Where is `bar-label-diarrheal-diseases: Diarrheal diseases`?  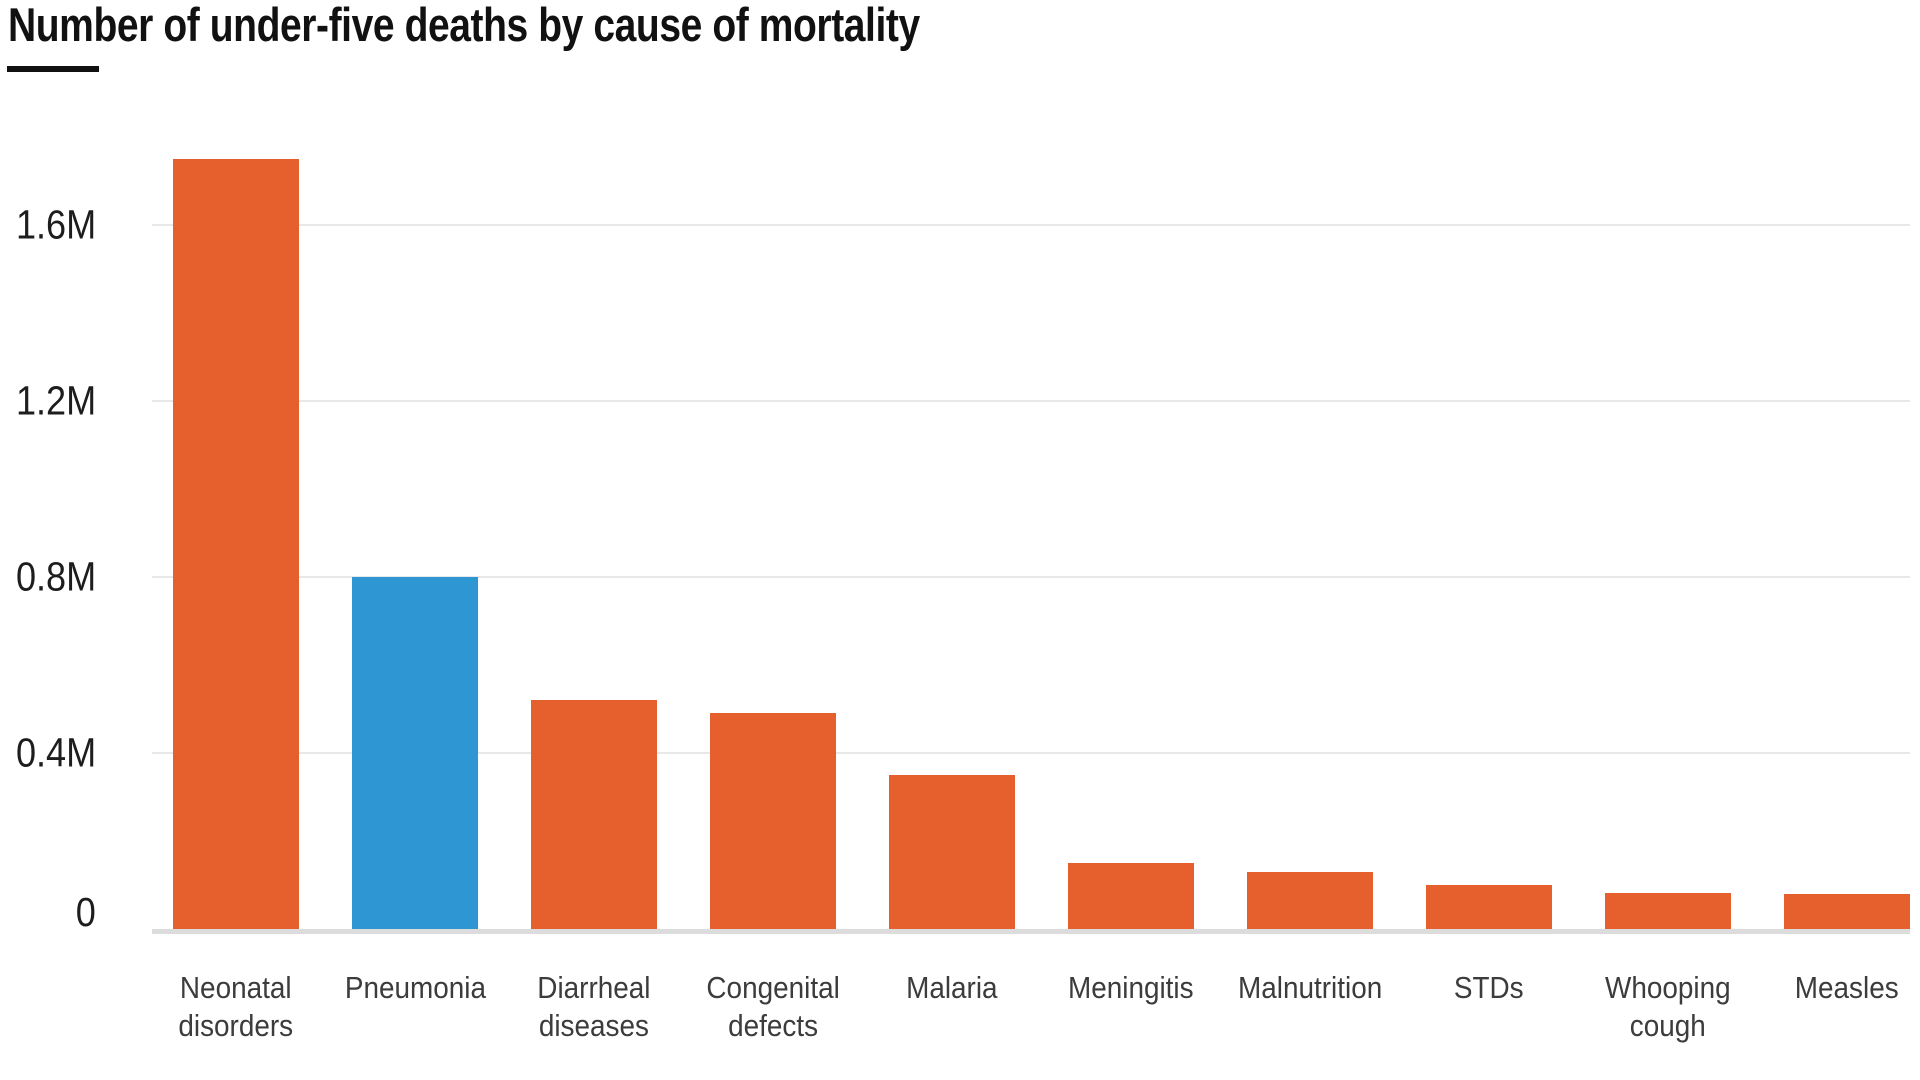 bar-label-diarrheal-diseases: Diarrheal diseases is located at coordinates (594, 1007).